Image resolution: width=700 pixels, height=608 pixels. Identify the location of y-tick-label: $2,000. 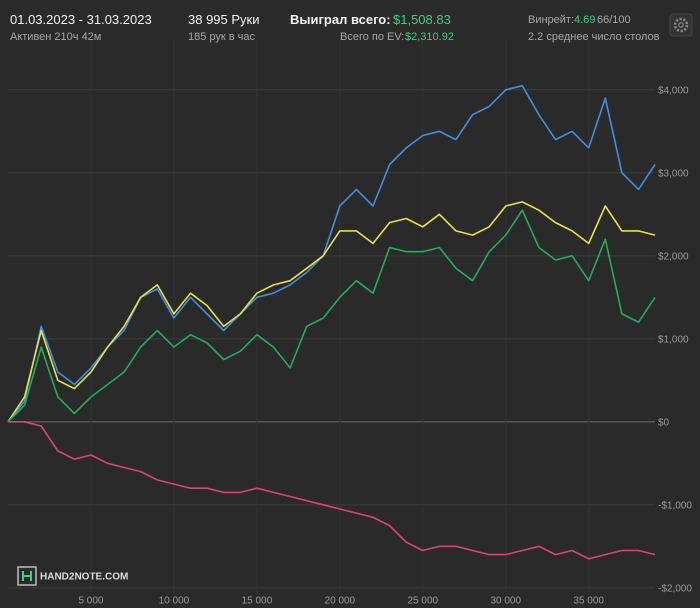
(673, 256).